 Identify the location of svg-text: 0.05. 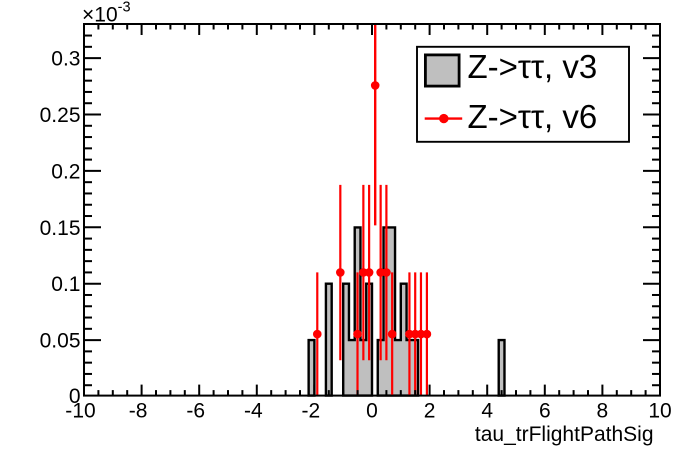
(60, 341).